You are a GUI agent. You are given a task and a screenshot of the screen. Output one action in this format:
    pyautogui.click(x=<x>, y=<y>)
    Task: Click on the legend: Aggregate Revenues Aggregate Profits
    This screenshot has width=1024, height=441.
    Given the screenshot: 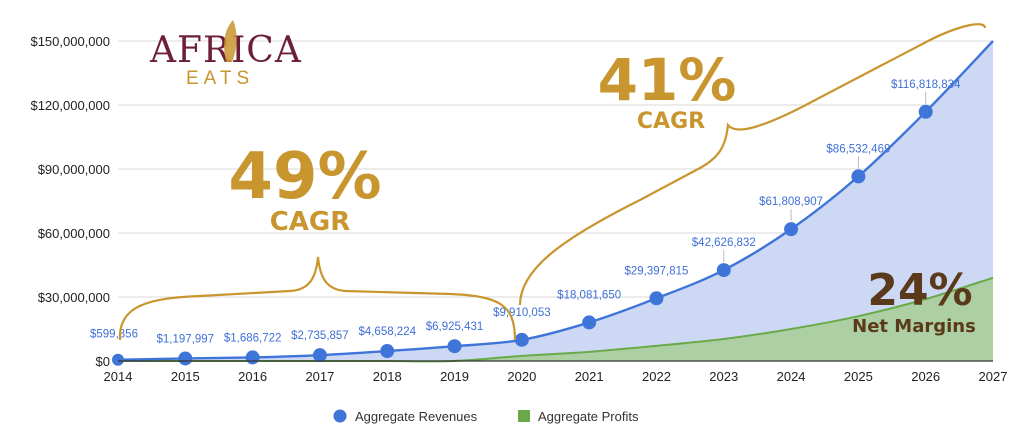 What is the action you would take?
    pyautogui.click(x=486, y=416)
    